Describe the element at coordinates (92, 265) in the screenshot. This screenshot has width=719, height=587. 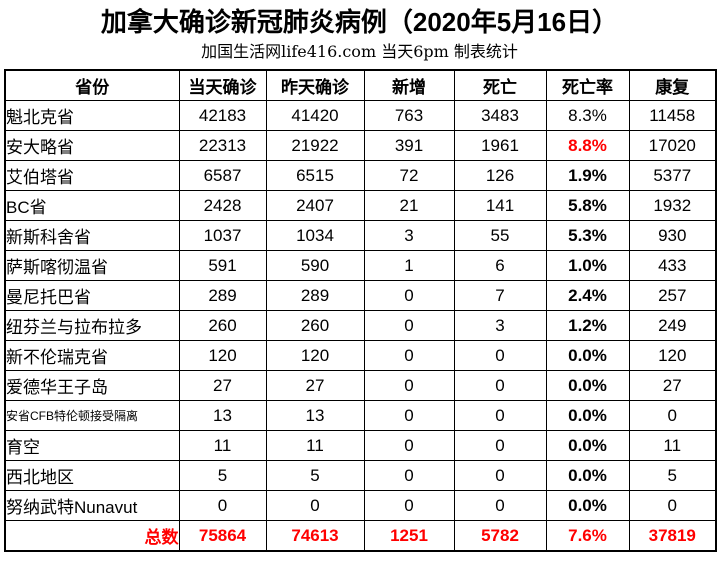
I see `province-cell: 萨斯喀彻温省` at that location.